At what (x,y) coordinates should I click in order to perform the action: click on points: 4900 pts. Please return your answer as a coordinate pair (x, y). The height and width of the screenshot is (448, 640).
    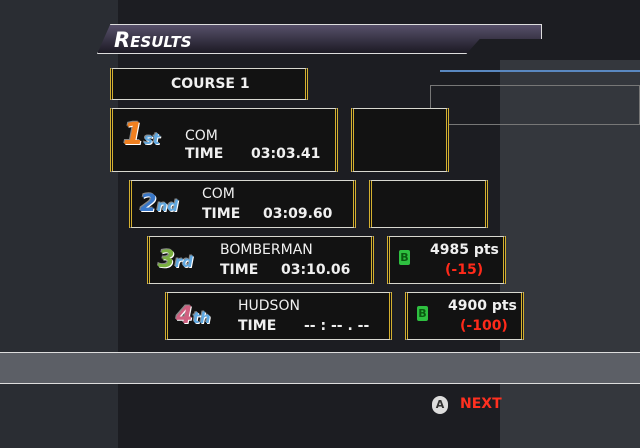
    Looking at the image, I should click on (482, 306).